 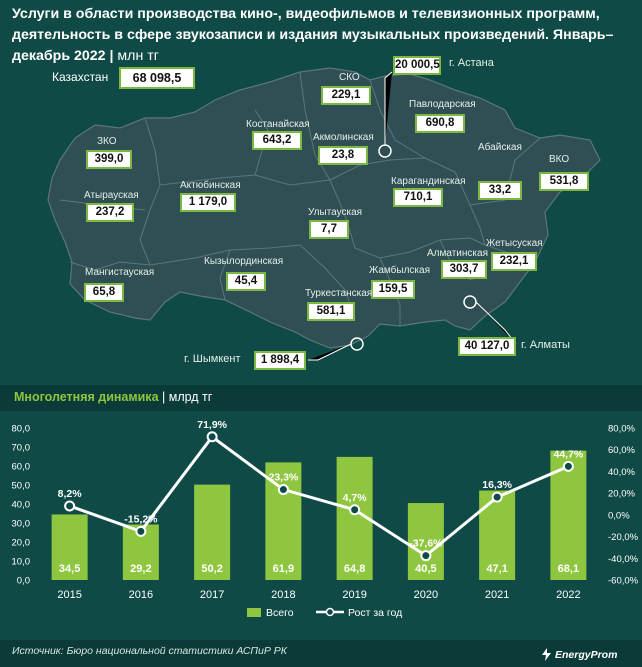 What do you see at coordinates (496, 569) in the screenshot?
I see `bar-value-label: 47,1` at bounding box center [496, 569].